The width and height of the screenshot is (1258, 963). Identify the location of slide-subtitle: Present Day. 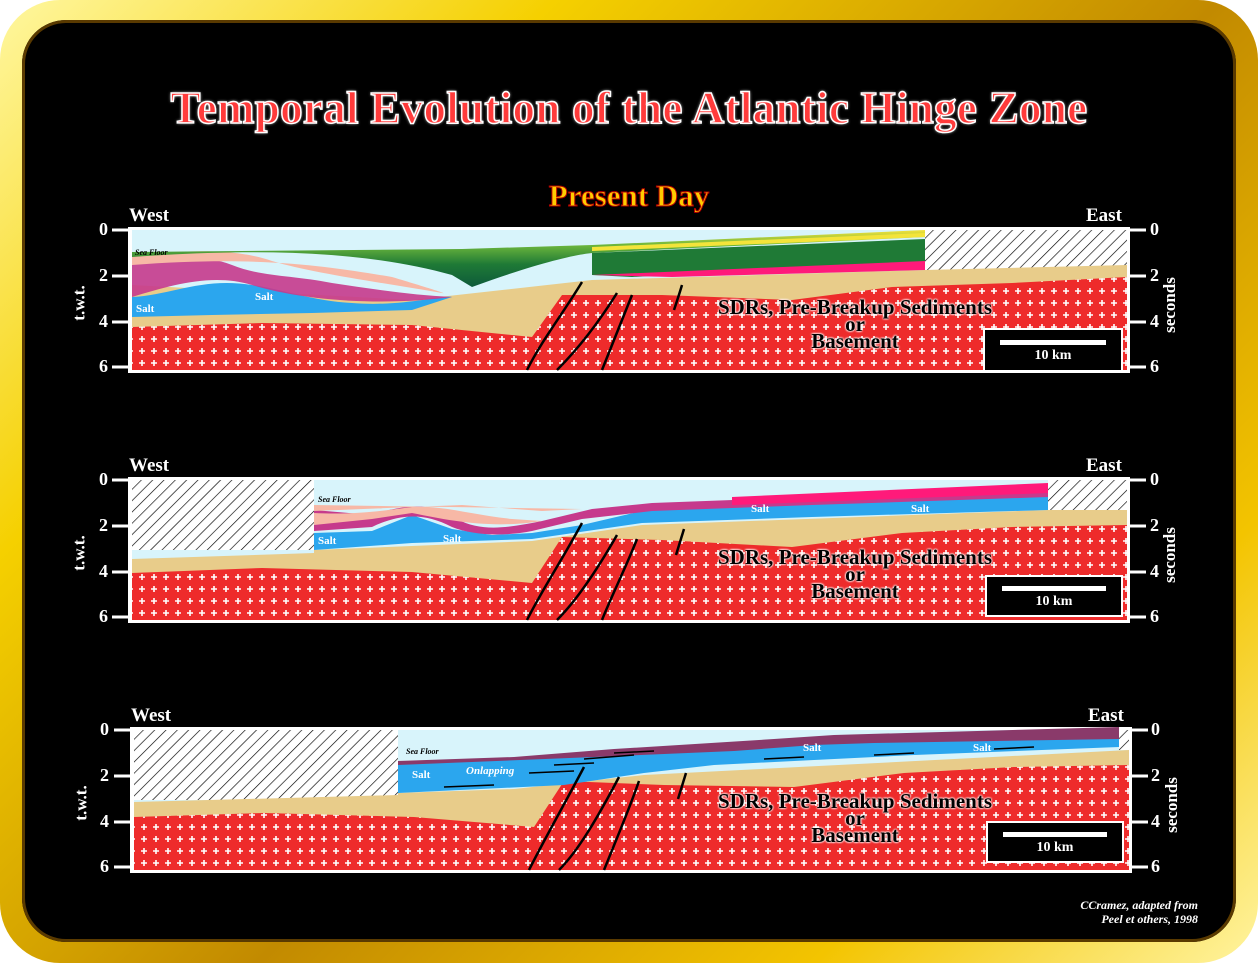
(629, 196).